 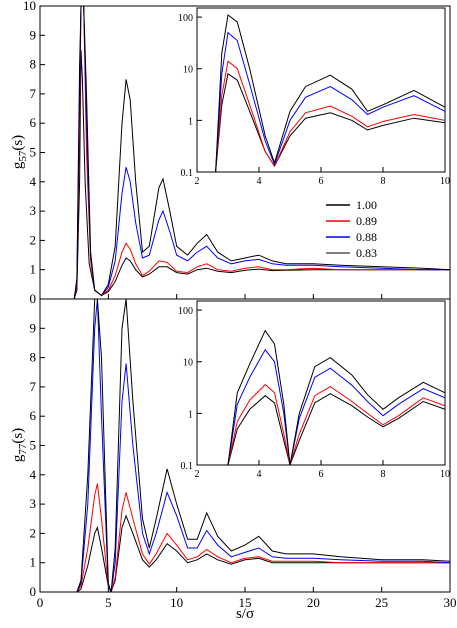 What do you see at coordinates (33, 357) in the screenshot?
I see `bottom-main-ytick-label: 8` at bounding box center [33, 357].